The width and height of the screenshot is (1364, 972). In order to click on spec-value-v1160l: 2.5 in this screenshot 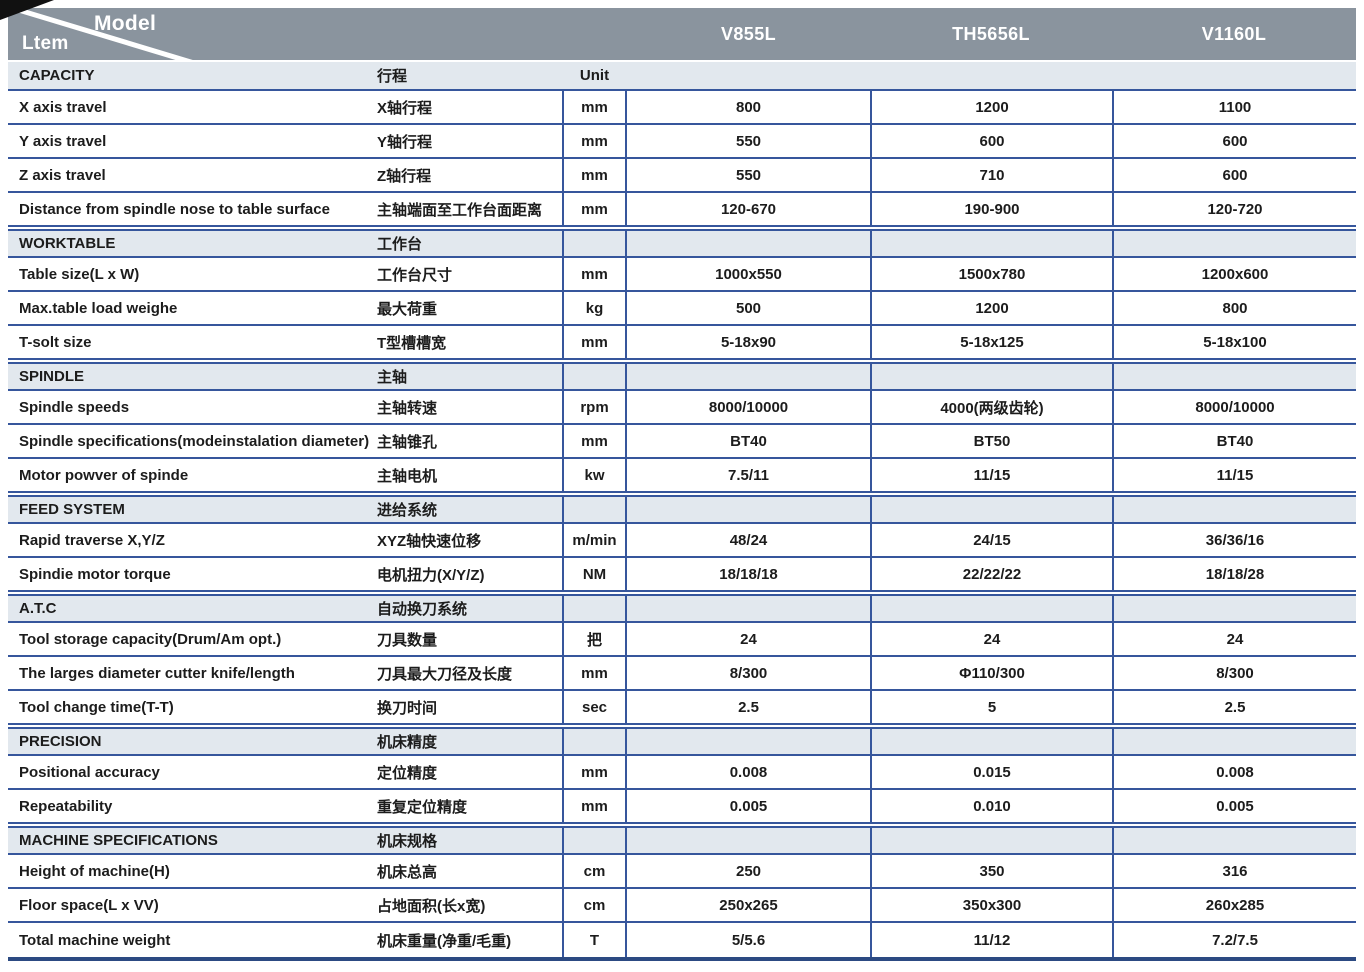, I will do `click(1234, 707)`.